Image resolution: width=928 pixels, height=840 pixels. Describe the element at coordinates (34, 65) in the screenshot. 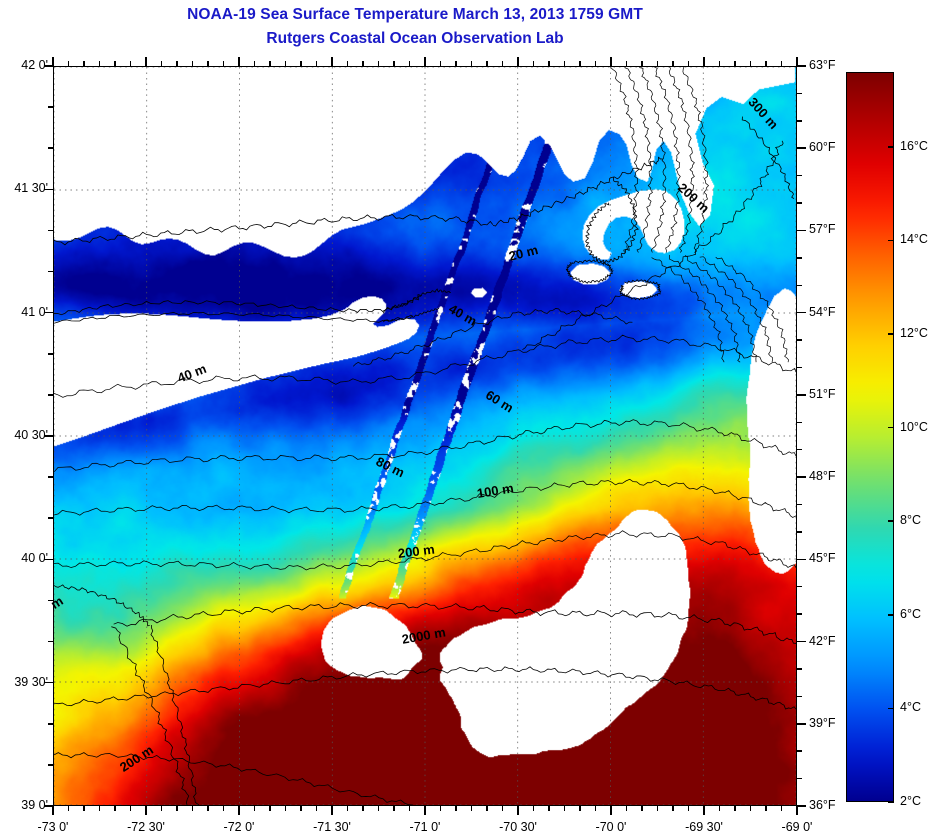

I see `y-axis-tick-label: 42 0'` at that location.